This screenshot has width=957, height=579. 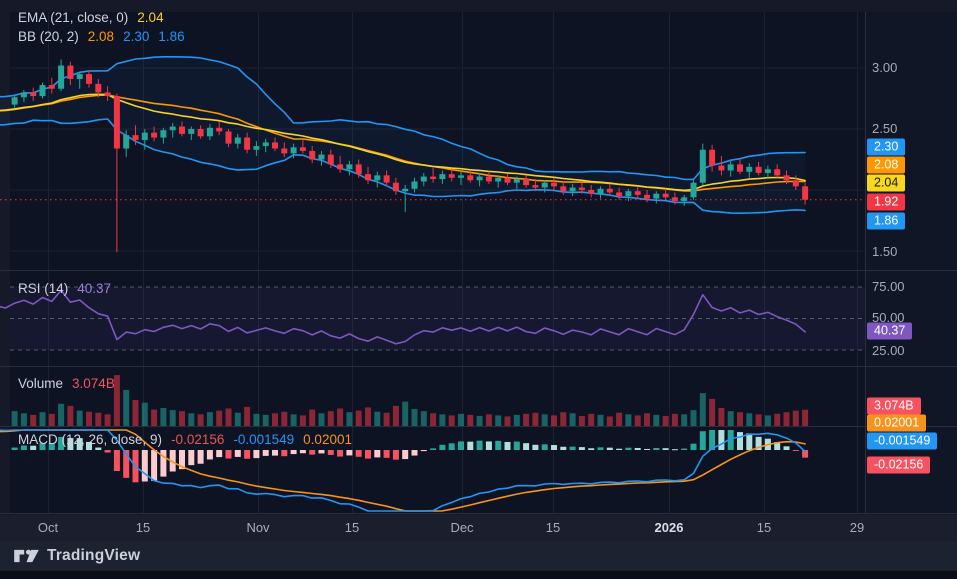 What do you see at coordinates (93, 383) in the screenshot?
I see `volume-legend-value: 3.074B` at bounding box center [93, 383].